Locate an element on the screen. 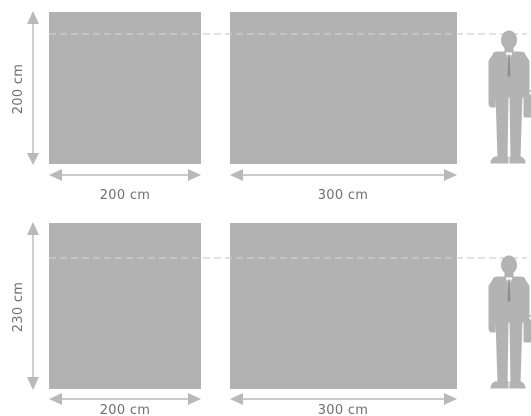  width-arrow-row-1-large is located at coordinates (343, 175).